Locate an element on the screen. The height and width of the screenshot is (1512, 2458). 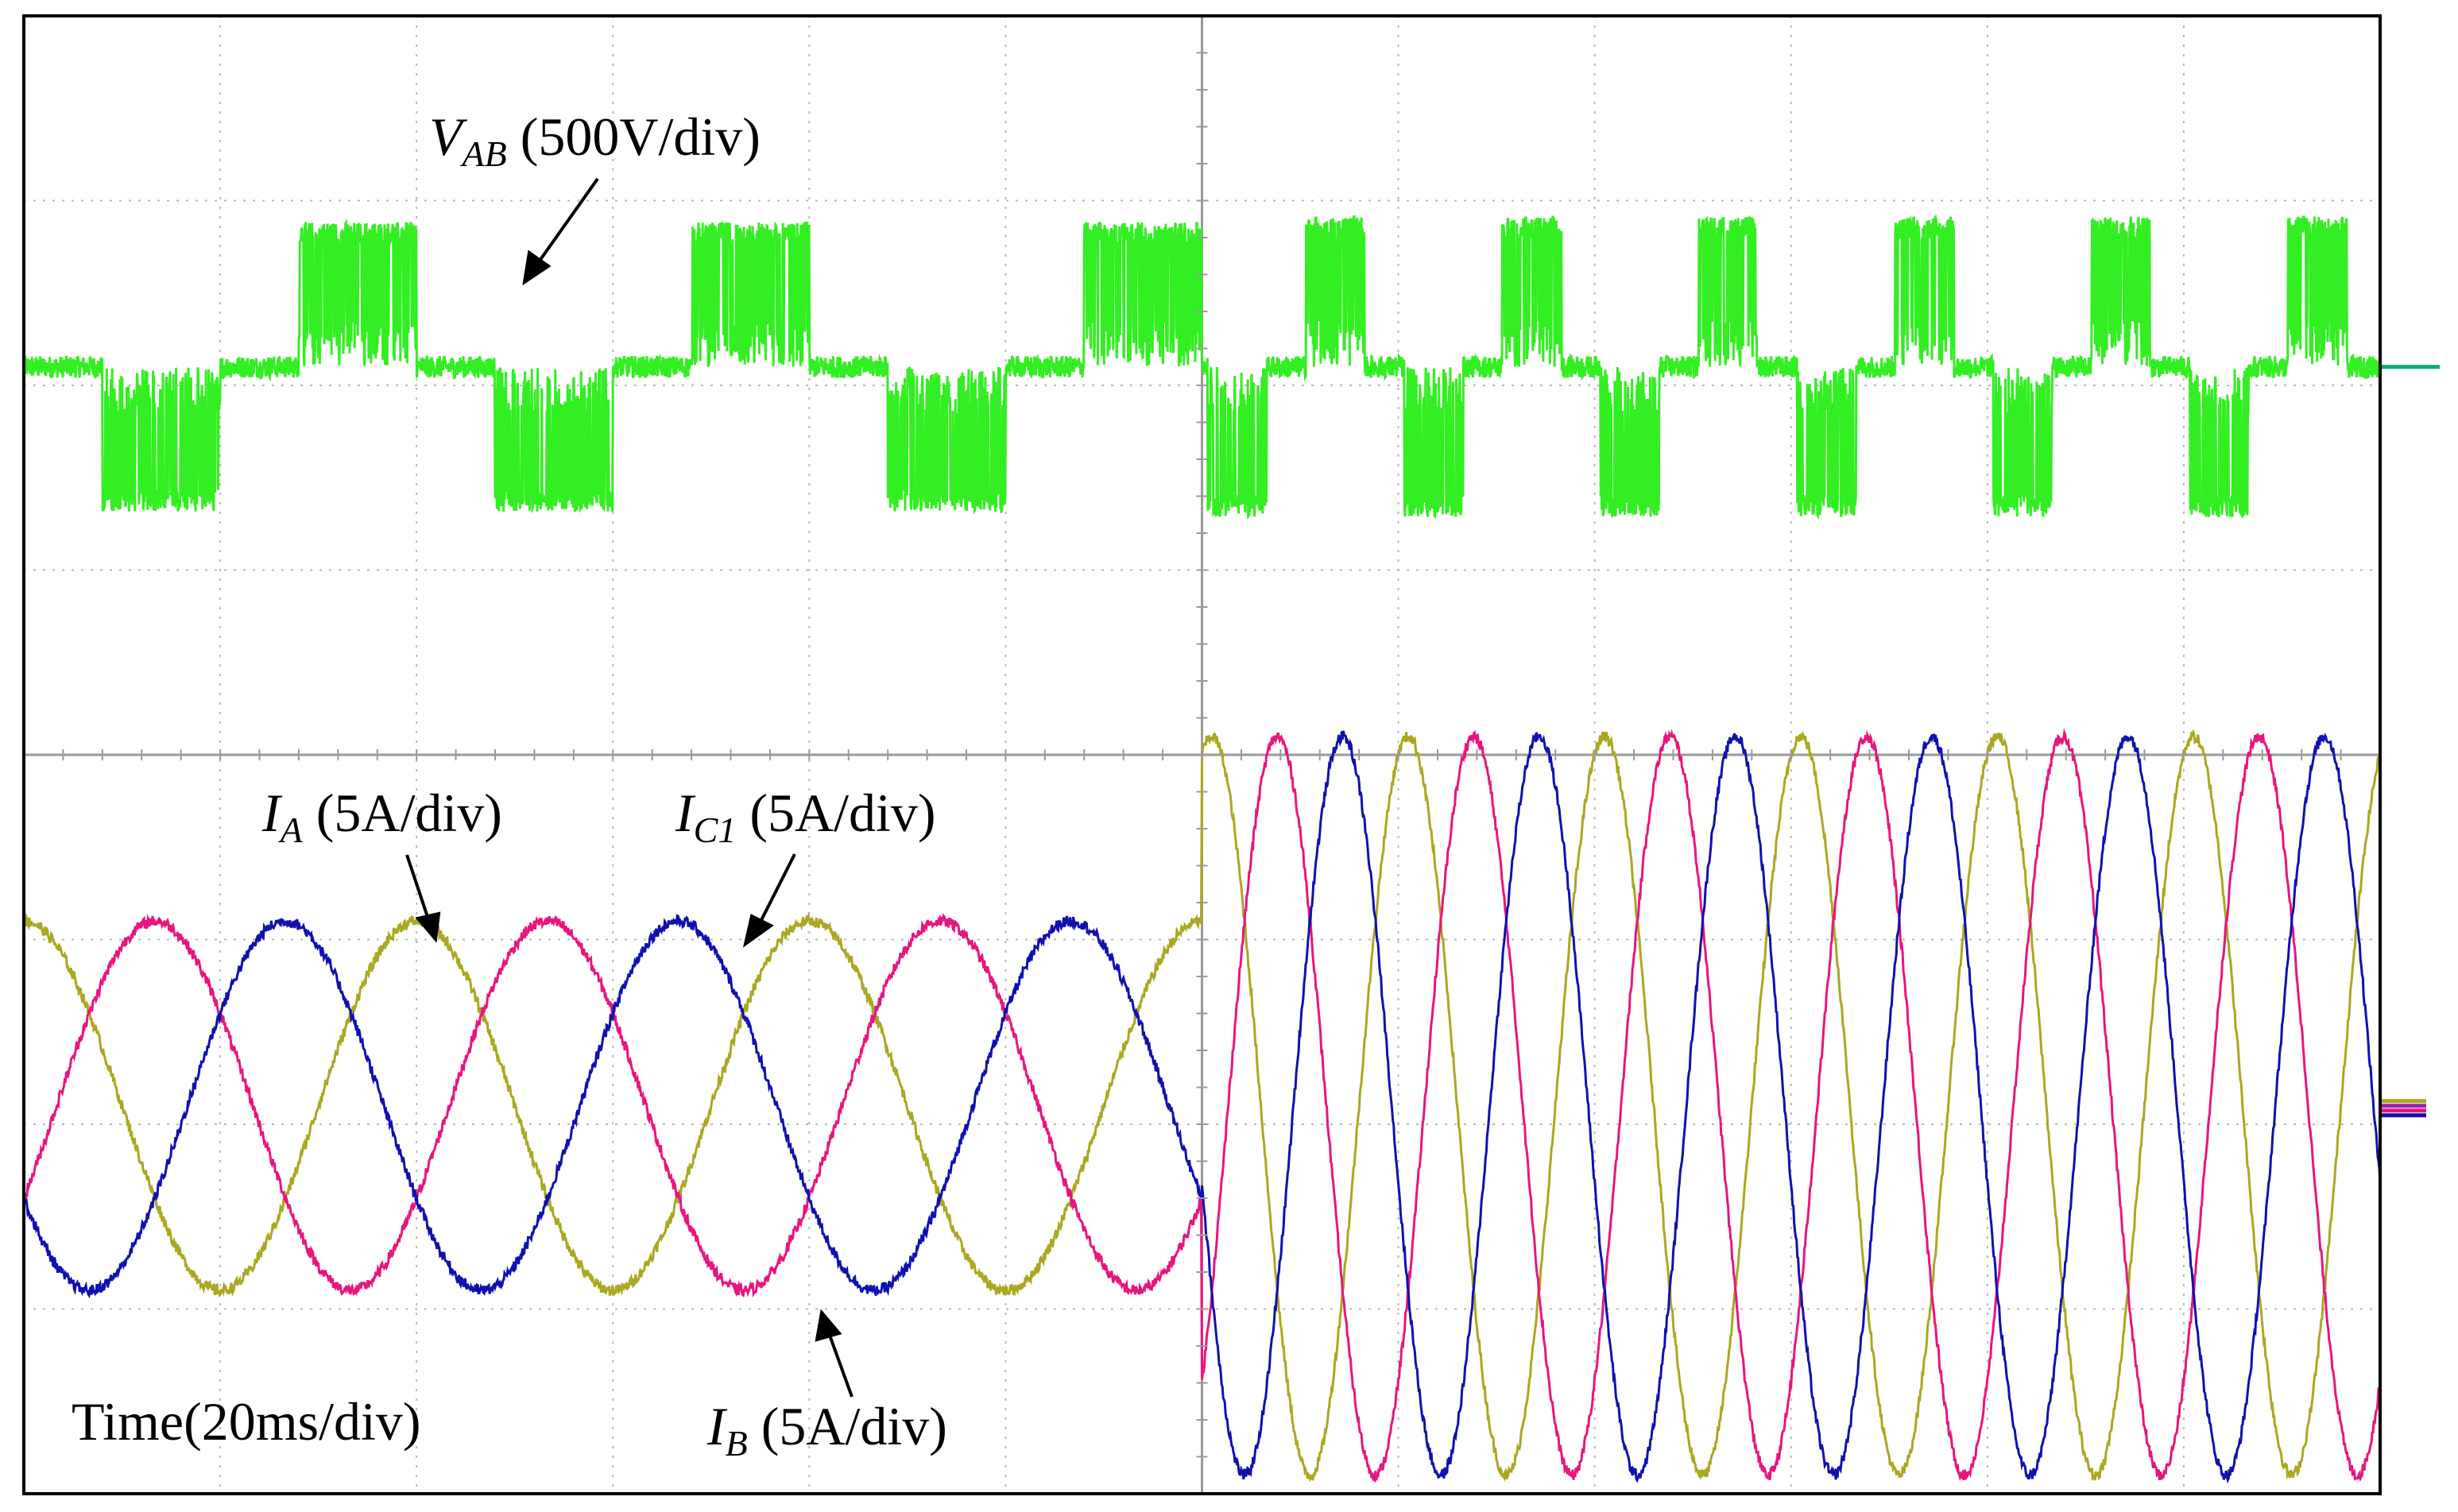
ib-arrow is located at coordinates (840, 1364).